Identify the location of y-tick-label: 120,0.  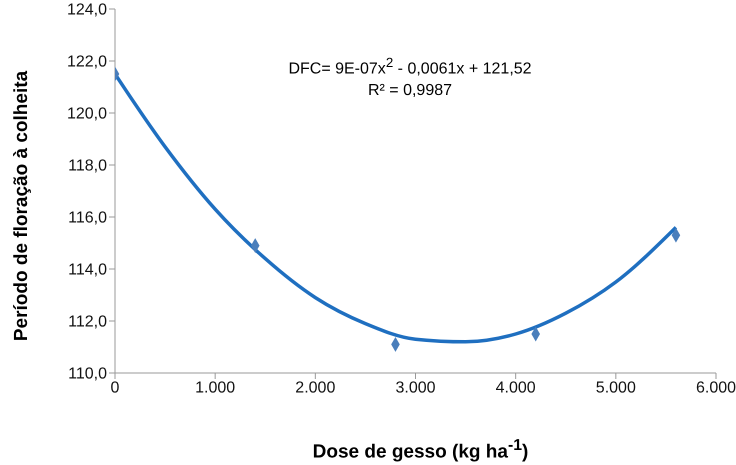
(87, 114).